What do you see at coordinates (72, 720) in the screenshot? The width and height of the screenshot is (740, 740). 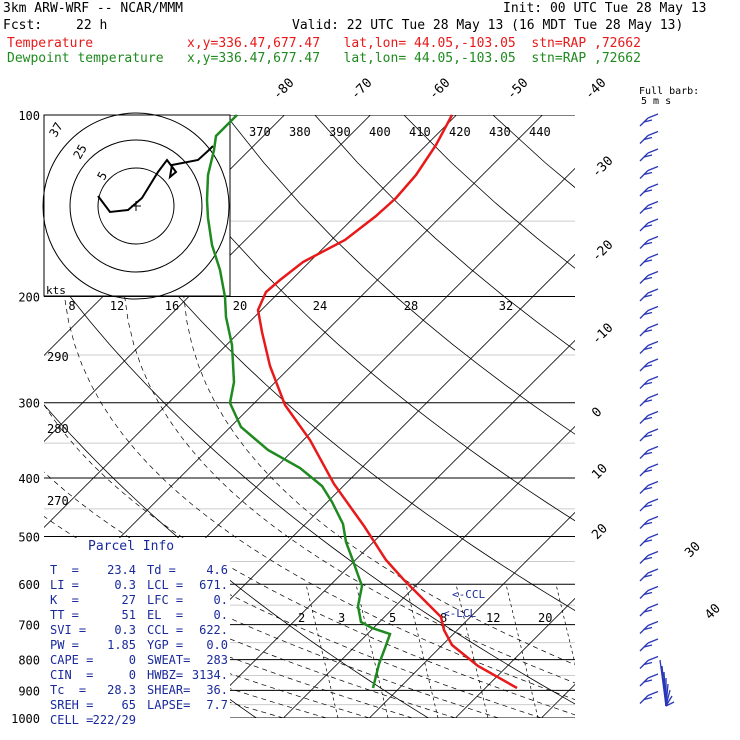 I see `parcel-field-label: CELL =` at bounding box center [72, 720].